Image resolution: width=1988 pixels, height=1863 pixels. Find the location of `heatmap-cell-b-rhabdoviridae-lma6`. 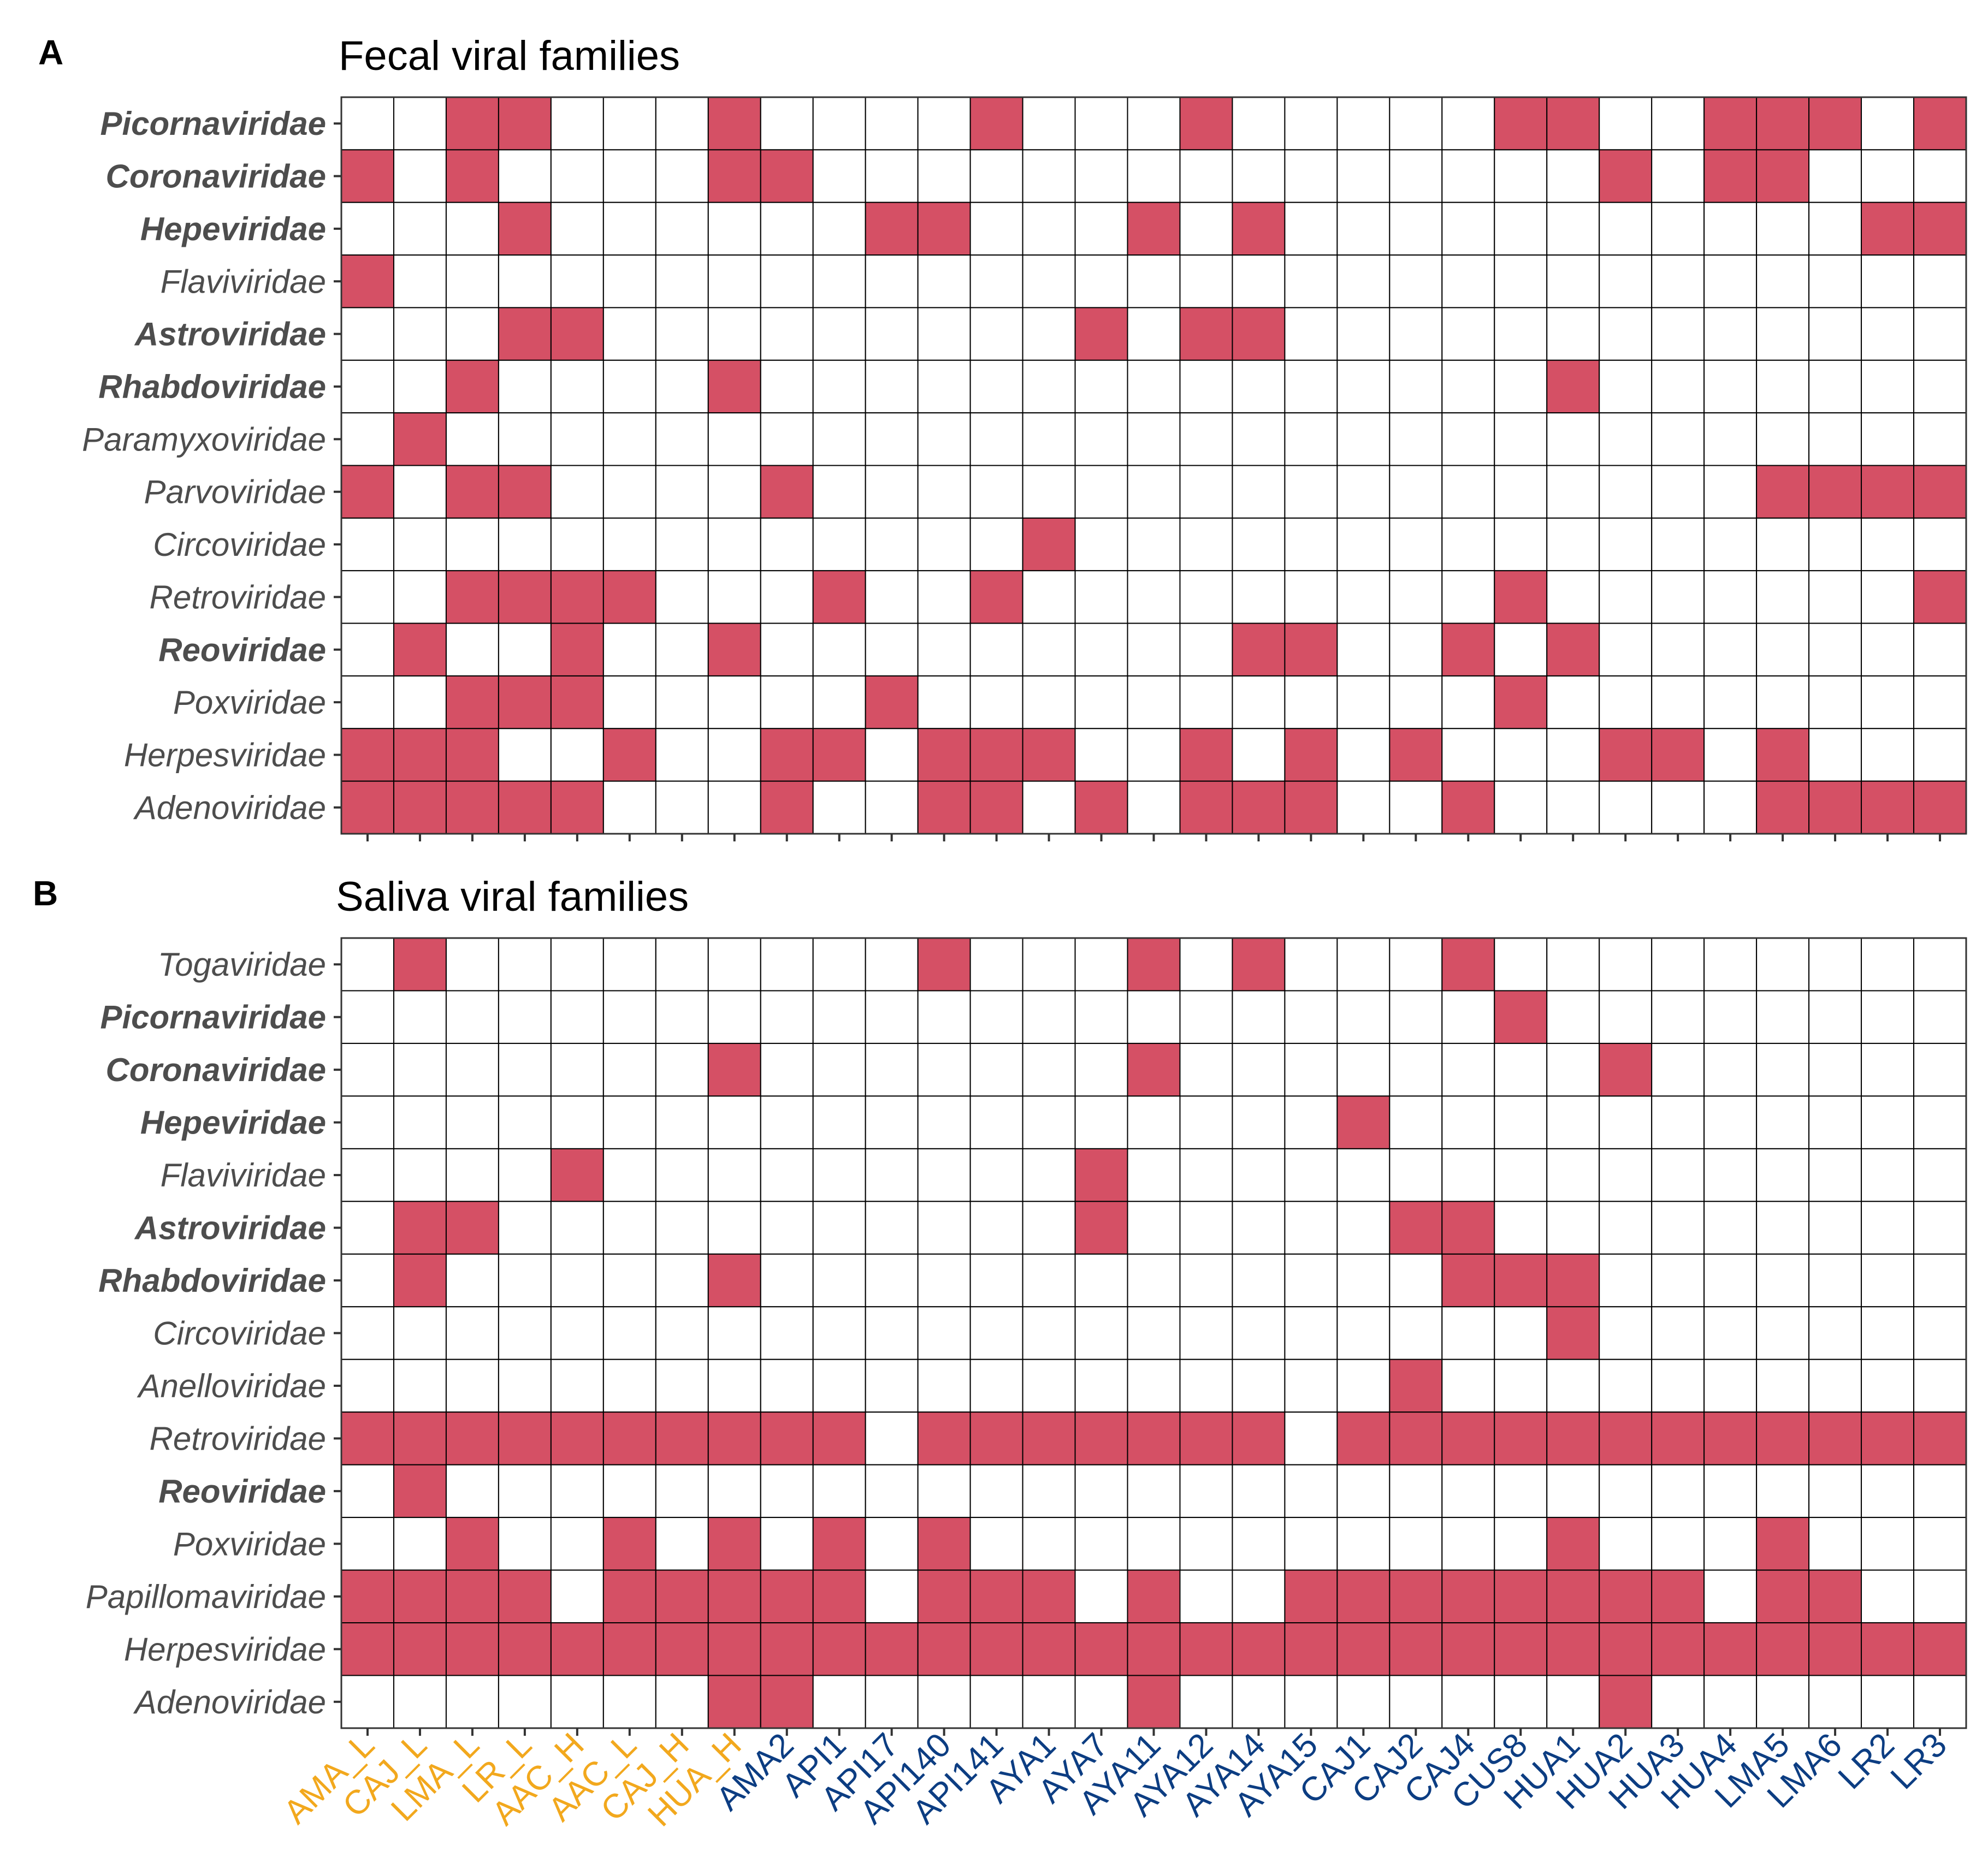

heatmap-cell-b-rhabdoviridae-lma6 is located at coordinates (1835, 1280).